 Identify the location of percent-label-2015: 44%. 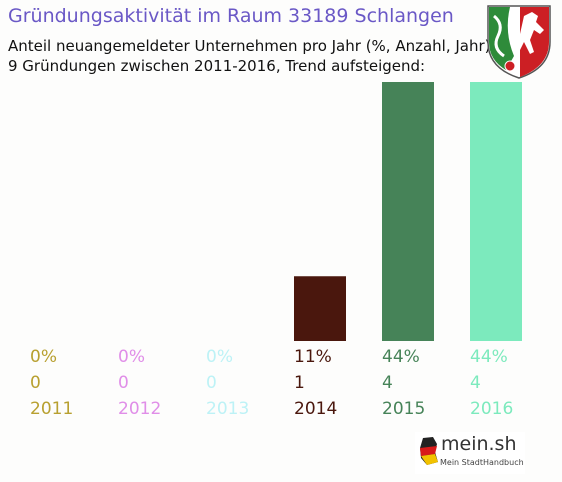
(401, 357).